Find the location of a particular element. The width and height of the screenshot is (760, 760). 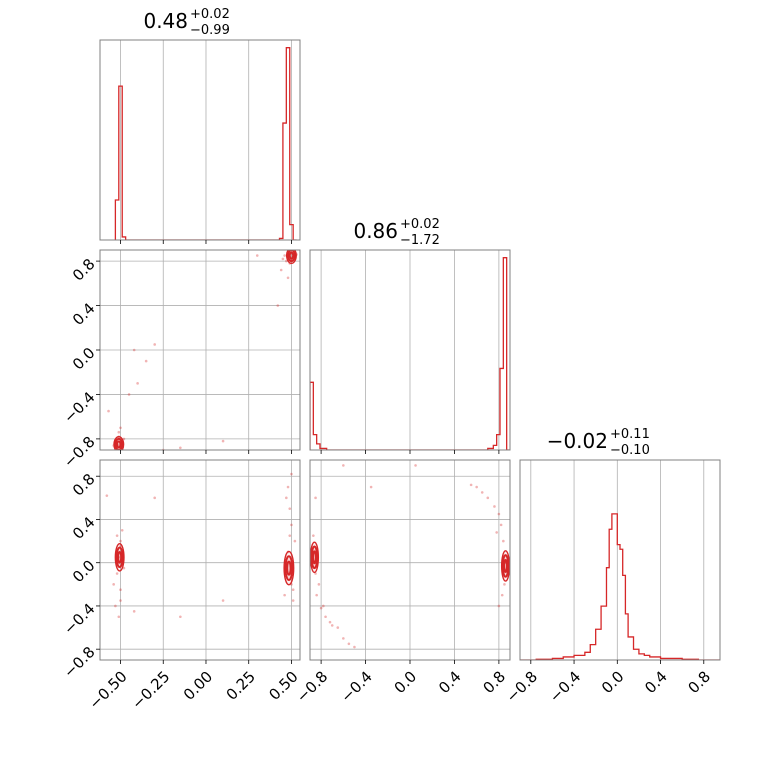

title-minus: −1.72 is located at coordinates (420, 240).